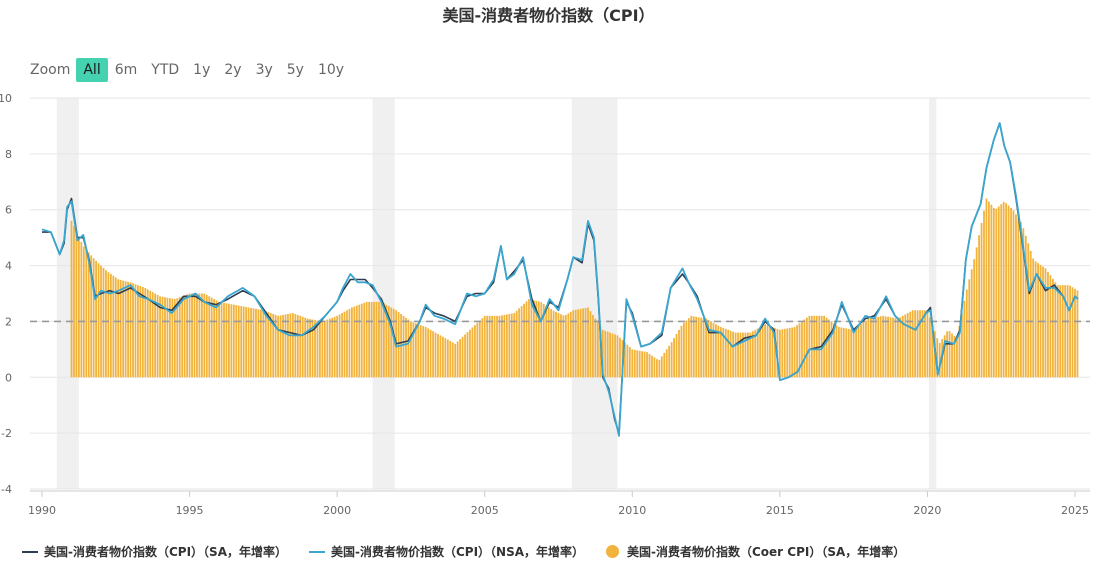  I want to click on zoom-button-6m: 6m, so click(126, 70).